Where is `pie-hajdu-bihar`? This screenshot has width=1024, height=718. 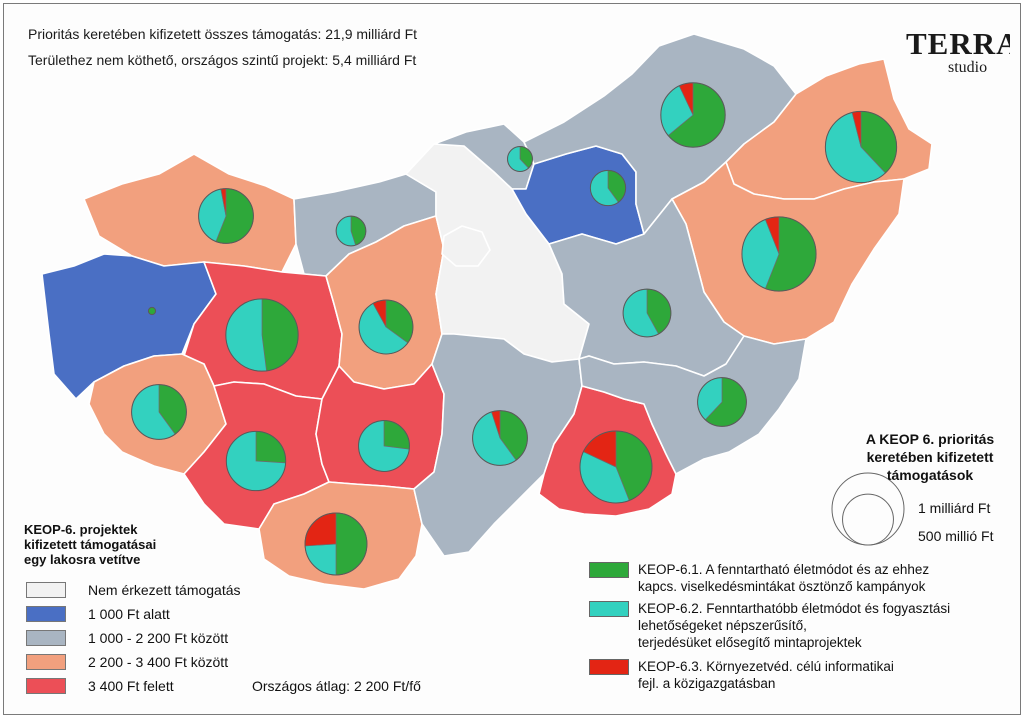 pie-hajdu-bihar is located at coordinates (779, 254).